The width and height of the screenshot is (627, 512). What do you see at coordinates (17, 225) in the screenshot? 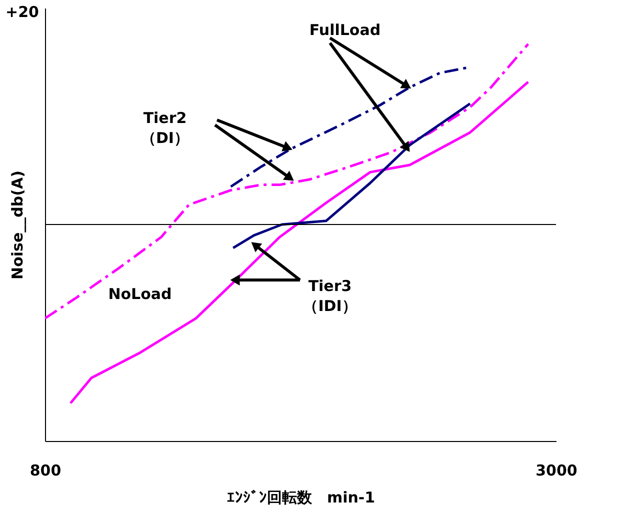
I see `y-axis-title: Noise__db(A)` at bounding box center [17, 225].